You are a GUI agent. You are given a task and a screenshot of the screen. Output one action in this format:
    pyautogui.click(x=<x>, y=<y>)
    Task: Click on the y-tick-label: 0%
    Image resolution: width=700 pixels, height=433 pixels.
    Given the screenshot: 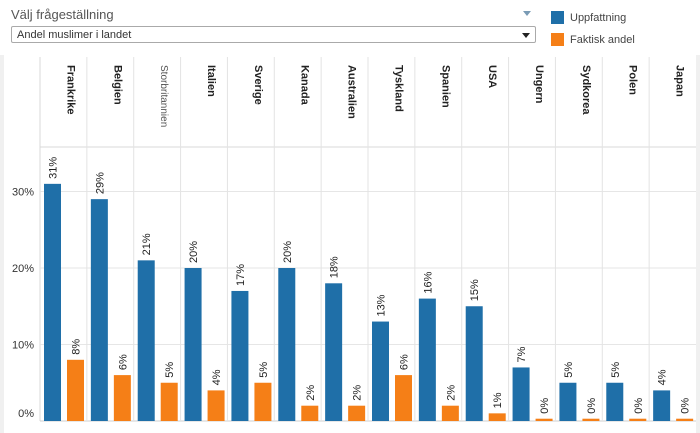 What is the action you would take?
    pyautogui.click(x=26, y=414)
    